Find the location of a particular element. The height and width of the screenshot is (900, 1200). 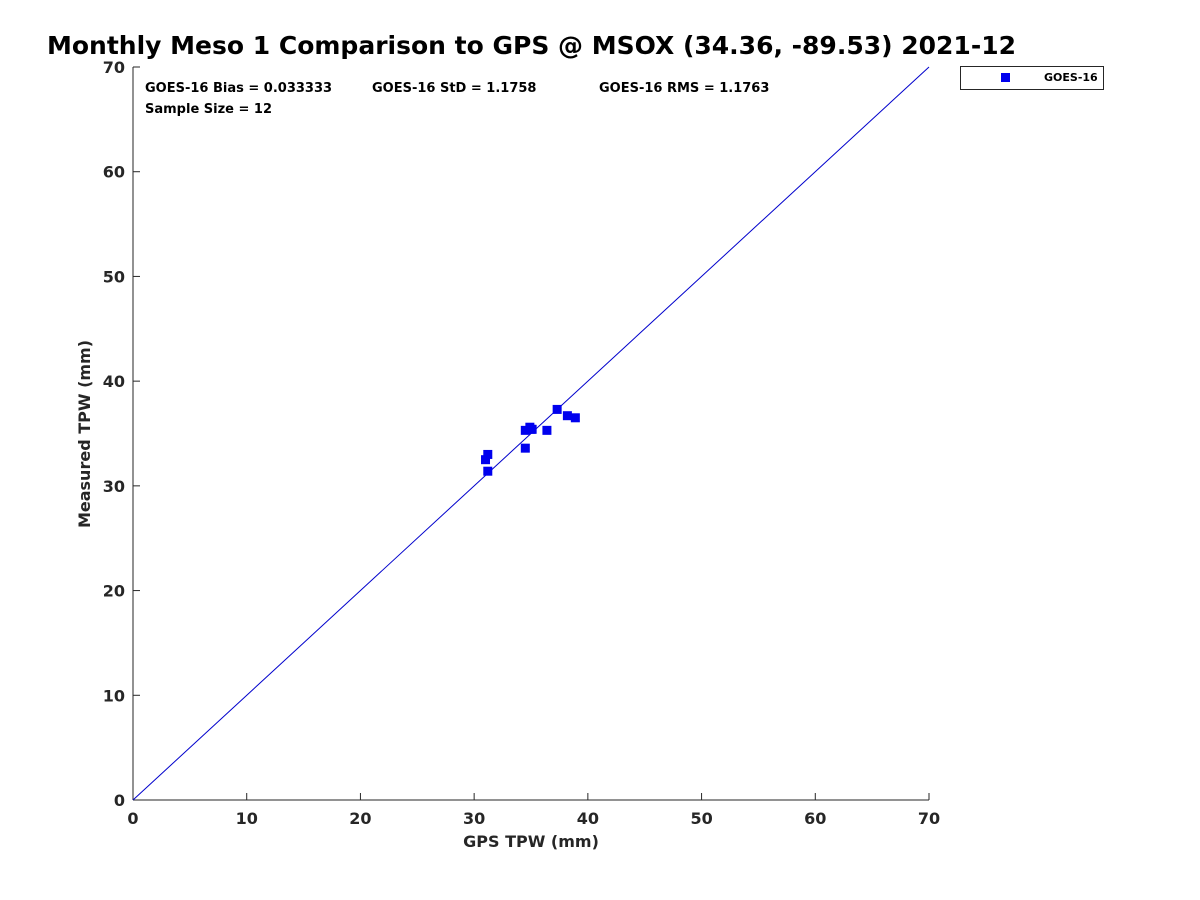

y-tick-label-7: 70 is located at coordinates (114, 67).